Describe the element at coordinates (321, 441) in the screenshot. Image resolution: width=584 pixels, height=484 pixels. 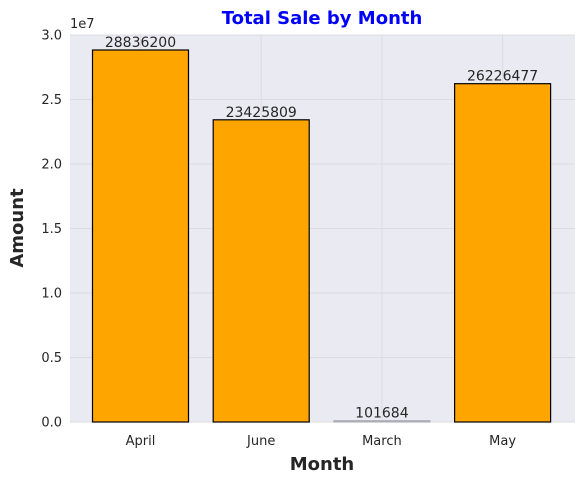
I see `x-axis-ticks: April June March May` at that location.